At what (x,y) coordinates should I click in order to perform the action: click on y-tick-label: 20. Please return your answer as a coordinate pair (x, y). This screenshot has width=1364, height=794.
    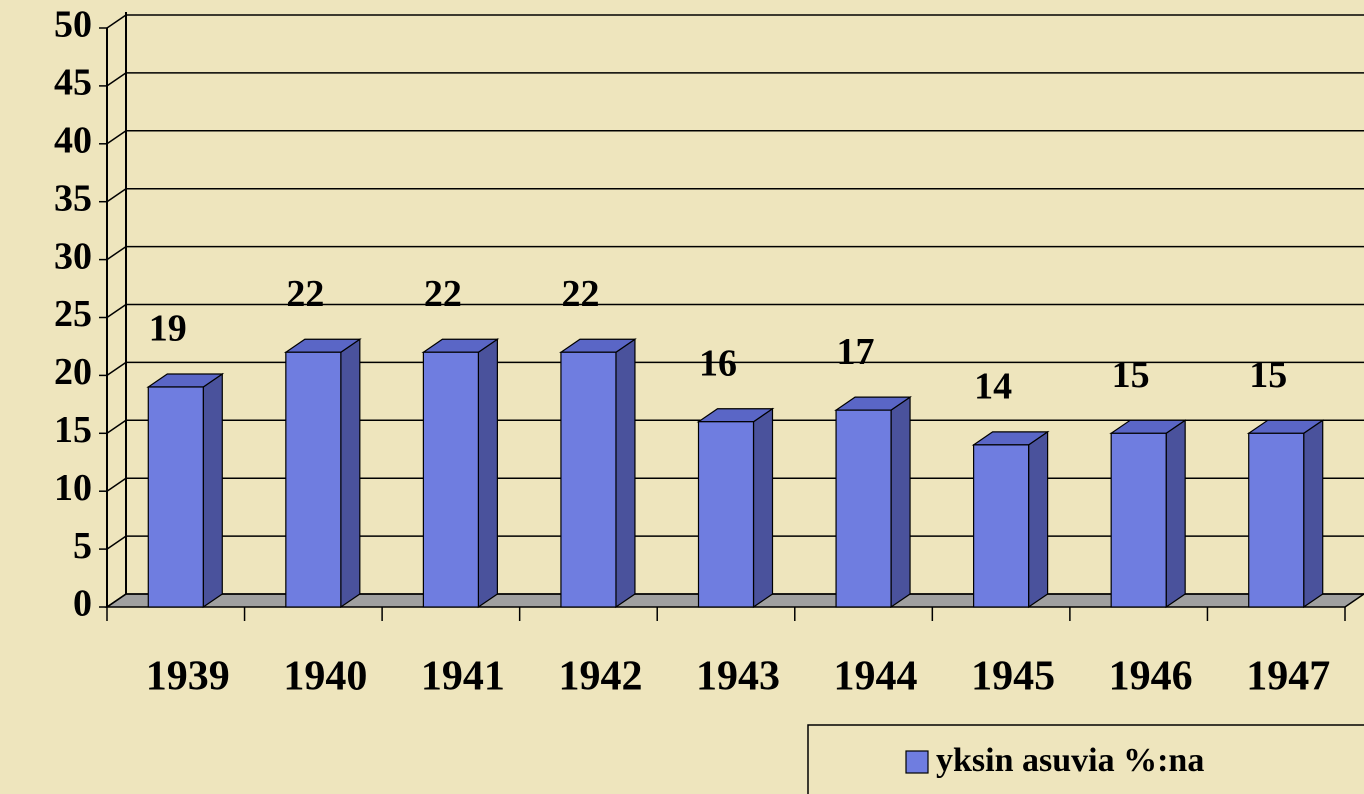
    Looking at the image, I should click on (73, 372).